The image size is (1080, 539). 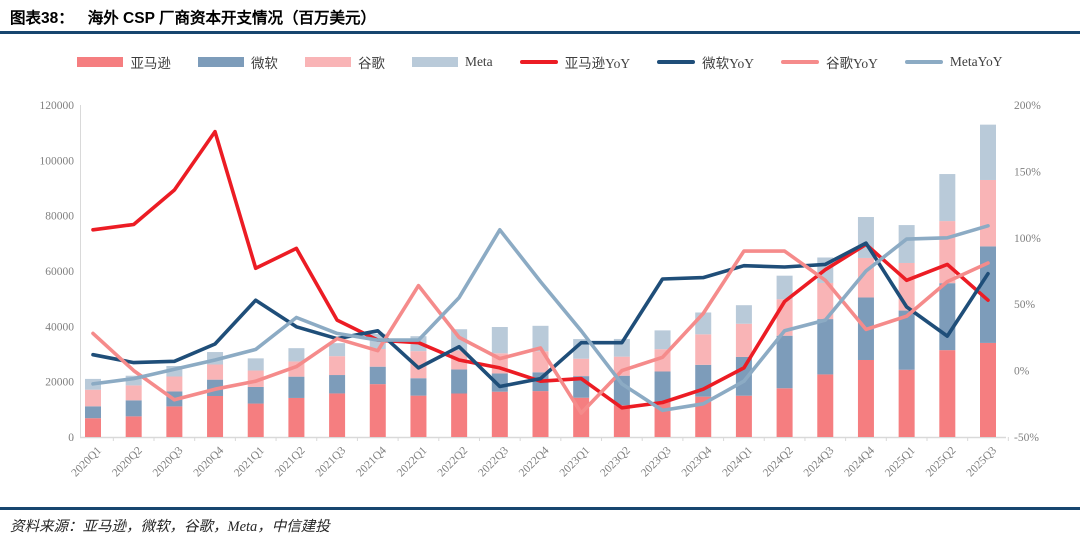 What do you see at coordinates (859, 461) in the screenshot?
I see `x-tick-label: 2024Q4` at bounding box center [859, 461].